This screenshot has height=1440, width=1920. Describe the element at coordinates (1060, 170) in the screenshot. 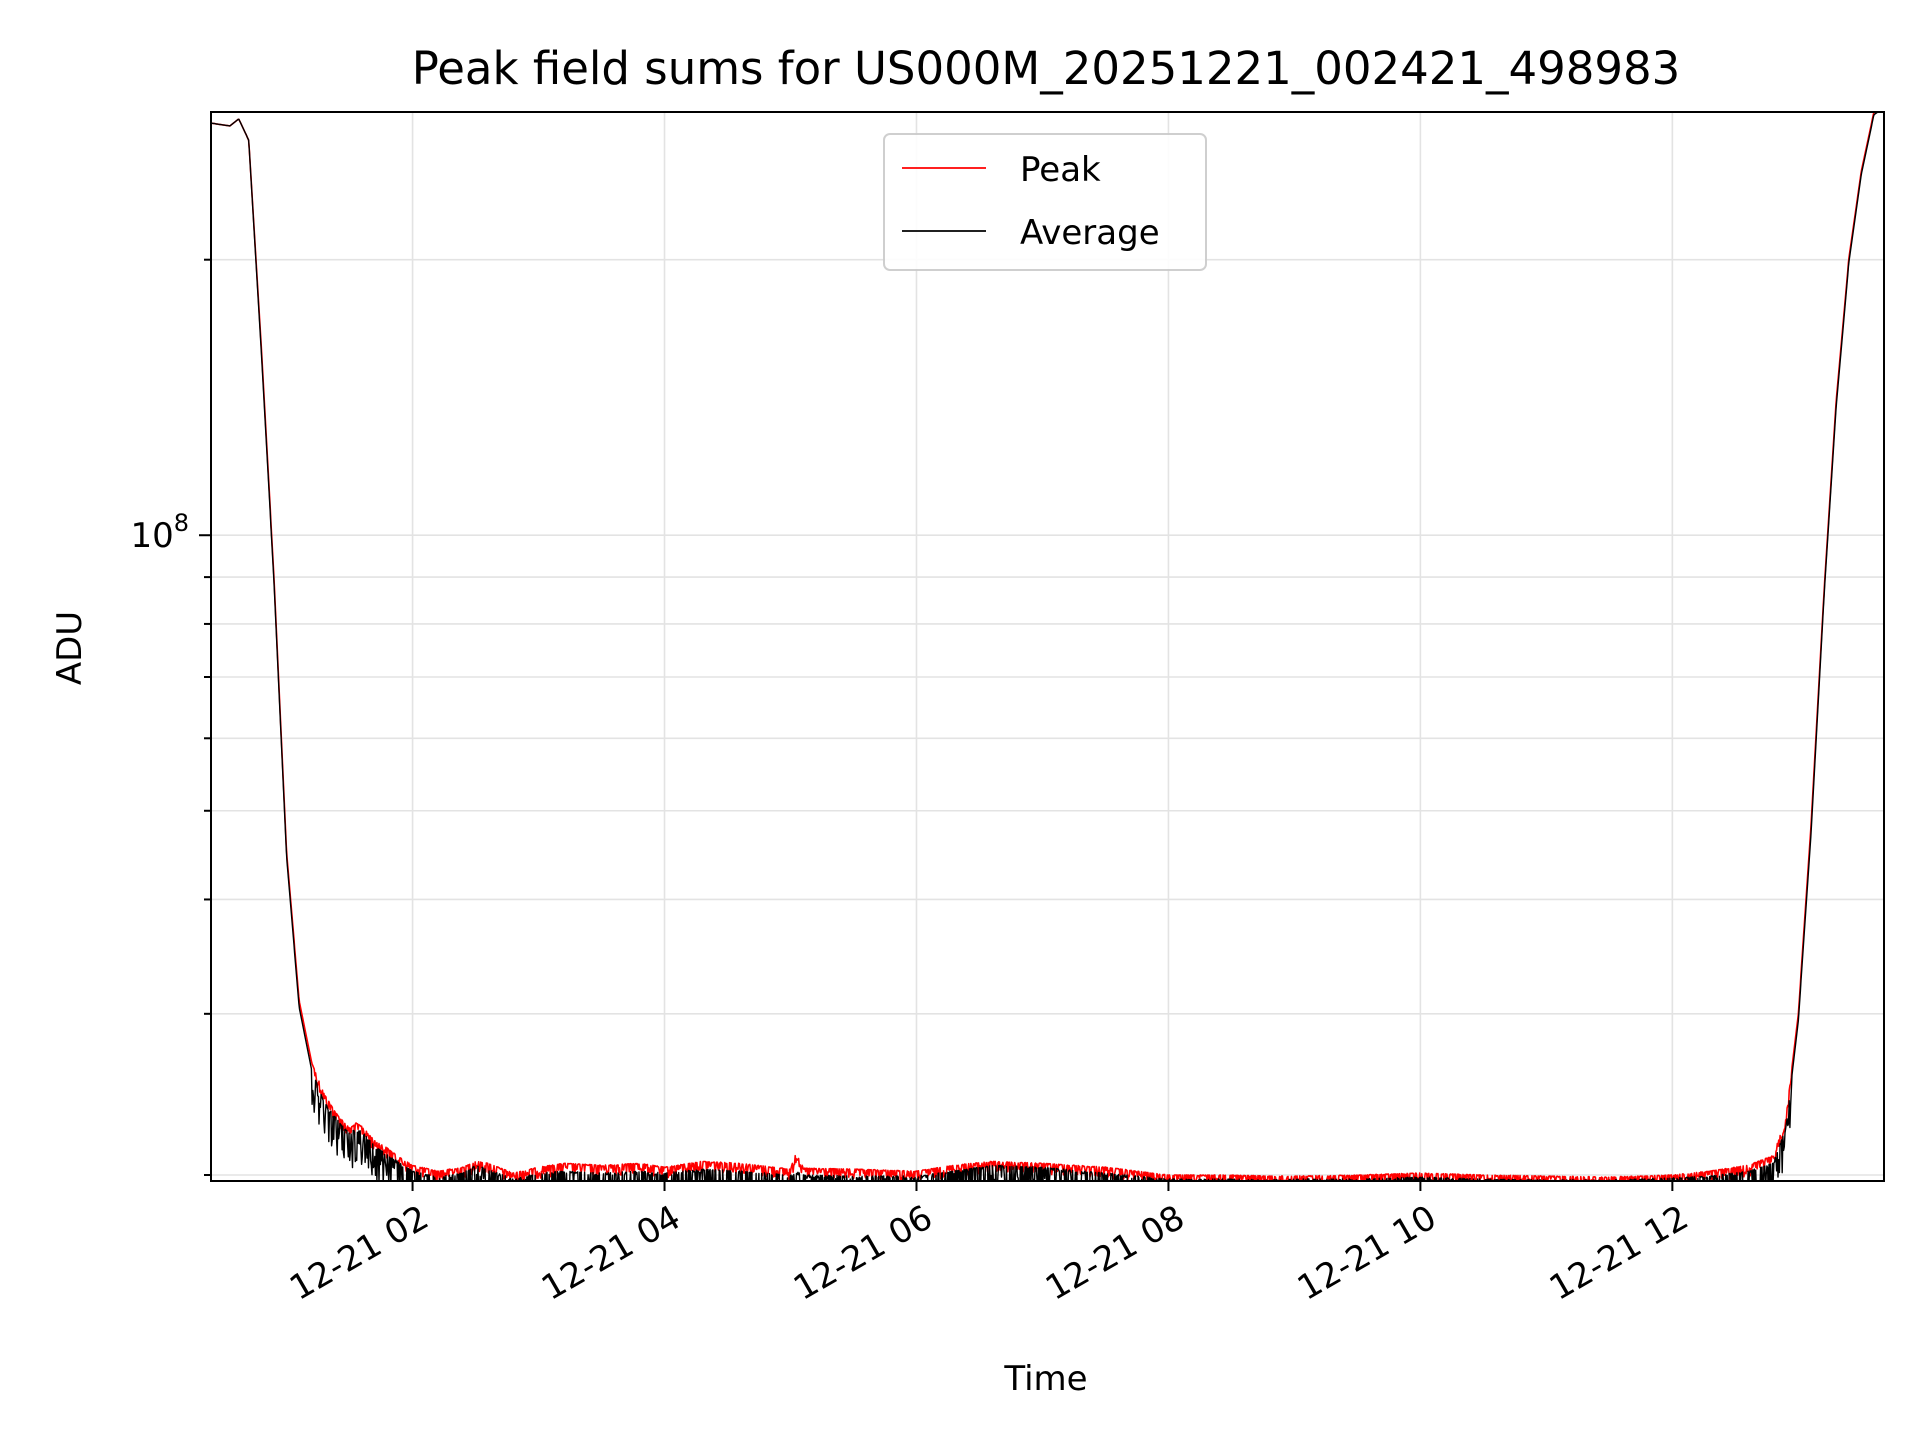

I see `legend-label-peak: Peak` at that location.